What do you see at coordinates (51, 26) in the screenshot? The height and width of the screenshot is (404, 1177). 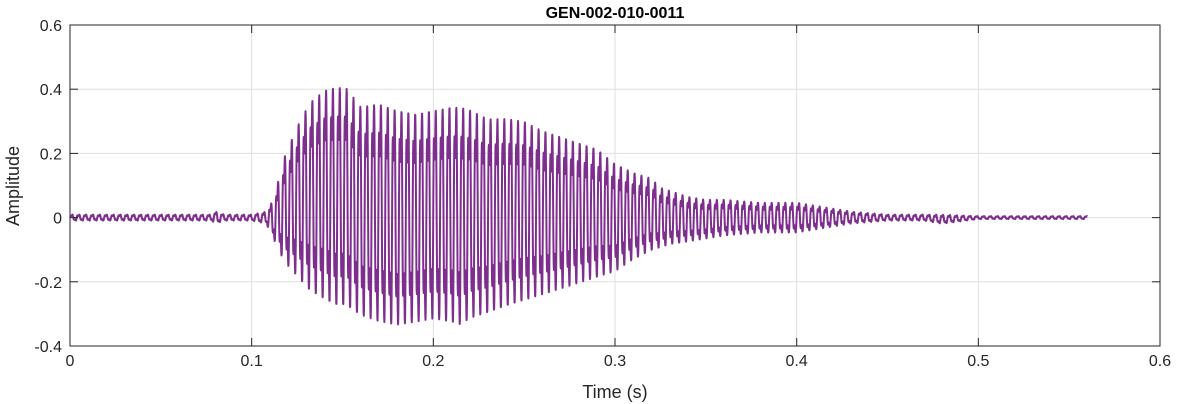 I see `y-tick-label: 0.6` at bounding box center [51, 26].